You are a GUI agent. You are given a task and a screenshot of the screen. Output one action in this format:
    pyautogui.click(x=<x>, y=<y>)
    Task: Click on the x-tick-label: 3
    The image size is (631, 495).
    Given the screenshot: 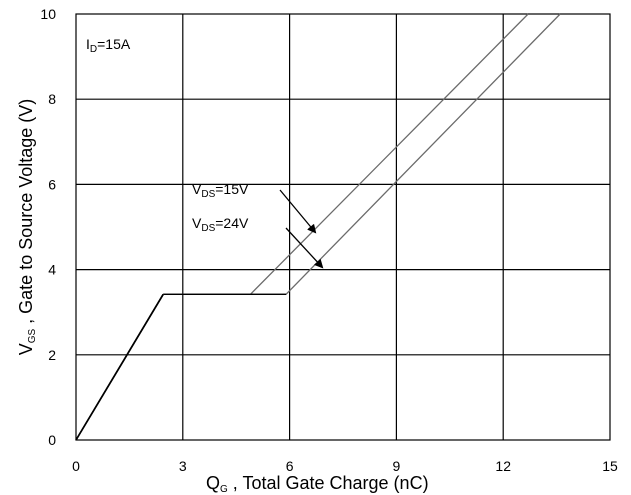 What is the action you would take?
    pyautogui.click(x=183, y=466)
    